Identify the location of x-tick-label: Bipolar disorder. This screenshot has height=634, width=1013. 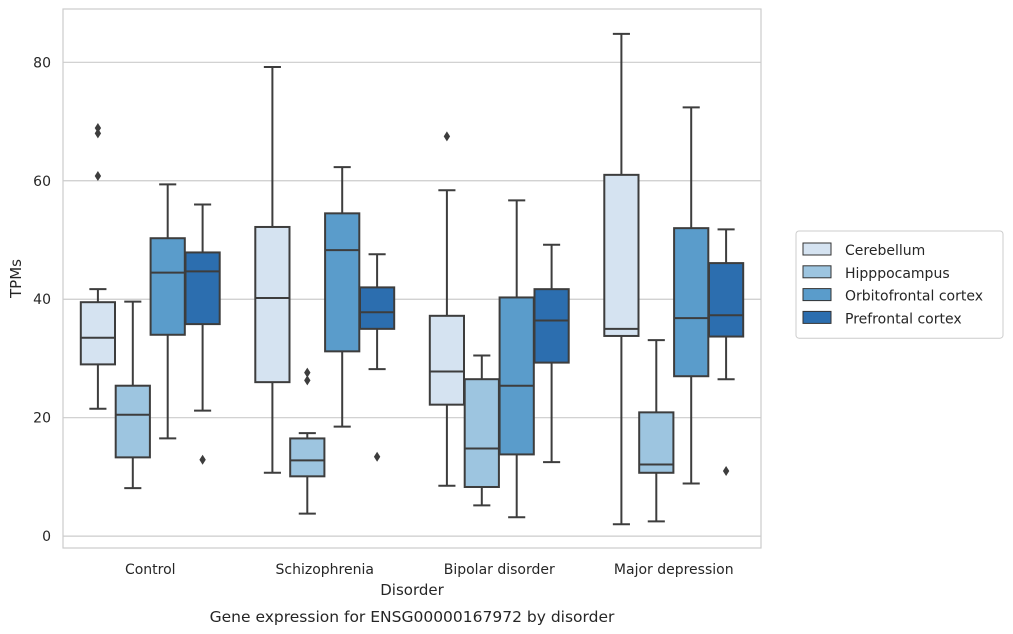
(499, 570).